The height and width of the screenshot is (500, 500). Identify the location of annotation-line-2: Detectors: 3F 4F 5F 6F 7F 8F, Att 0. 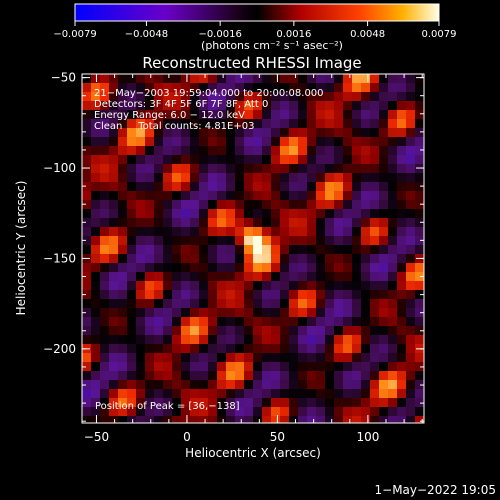
(181, 104).